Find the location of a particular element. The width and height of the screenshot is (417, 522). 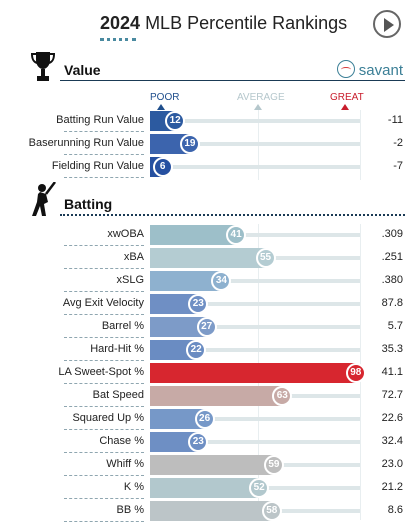

metric-name: BB % is located at coordinates (130, 510).